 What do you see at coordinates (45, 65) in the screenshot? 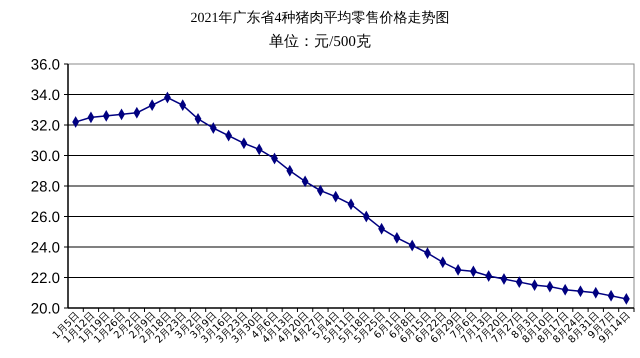
I see `y-tick-label: 36.0` at bounding box center [45, 65].